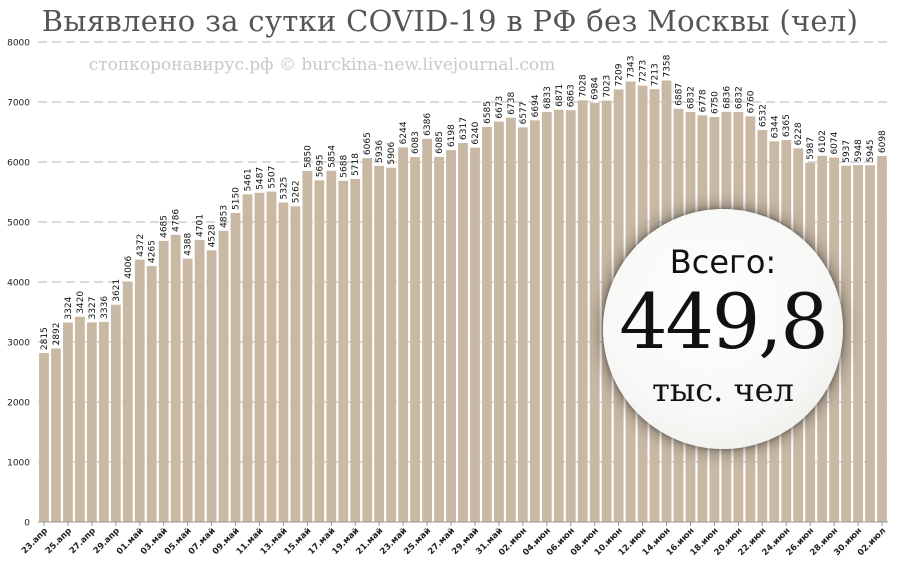 This screenshot has height=569, width=900. What do you see at coordinates (715, 102) in the screenshot?
I see `bar-value-label: 6750` at bounding box center [715, 102].